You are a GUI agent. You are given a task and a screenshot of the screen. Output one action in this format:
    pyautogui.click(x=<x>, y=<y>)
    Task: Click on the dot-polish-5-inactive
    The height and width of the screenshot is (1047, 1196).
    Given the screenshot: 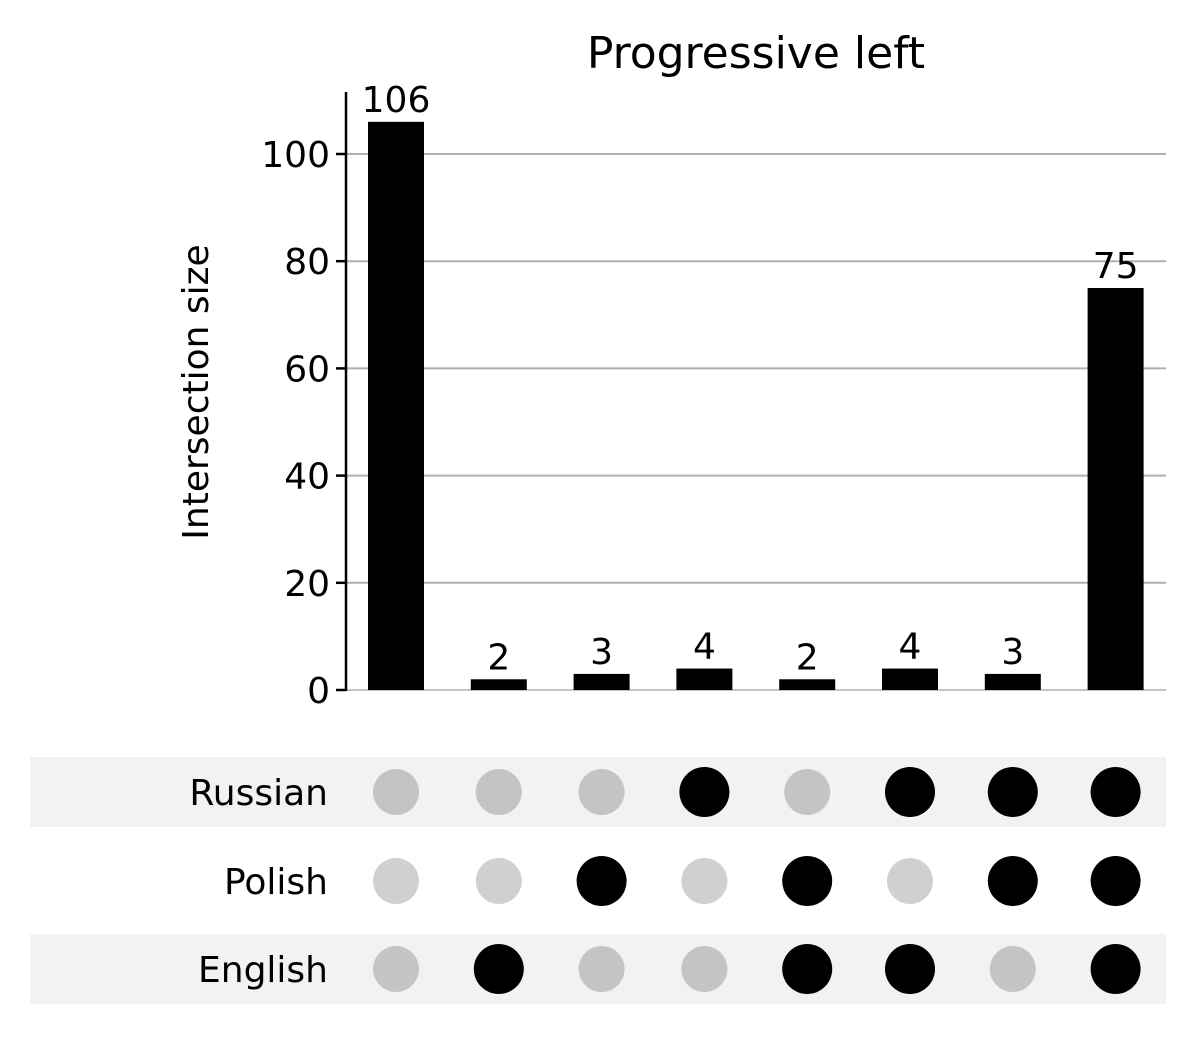 What is the action you would take?
    pyautogui.click(x=910, y=881)
    